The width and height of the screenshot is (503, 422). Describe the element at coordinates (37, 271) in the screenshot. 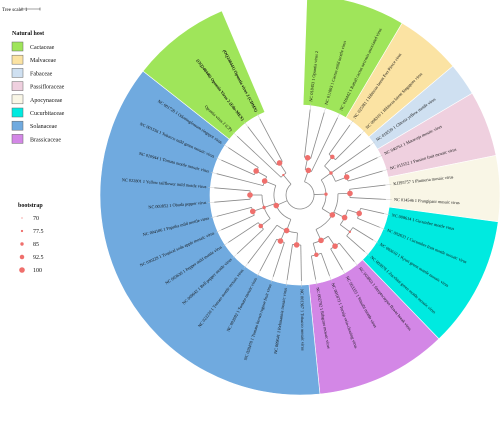

I see `bootstrap-legend-label: 100` at that location.